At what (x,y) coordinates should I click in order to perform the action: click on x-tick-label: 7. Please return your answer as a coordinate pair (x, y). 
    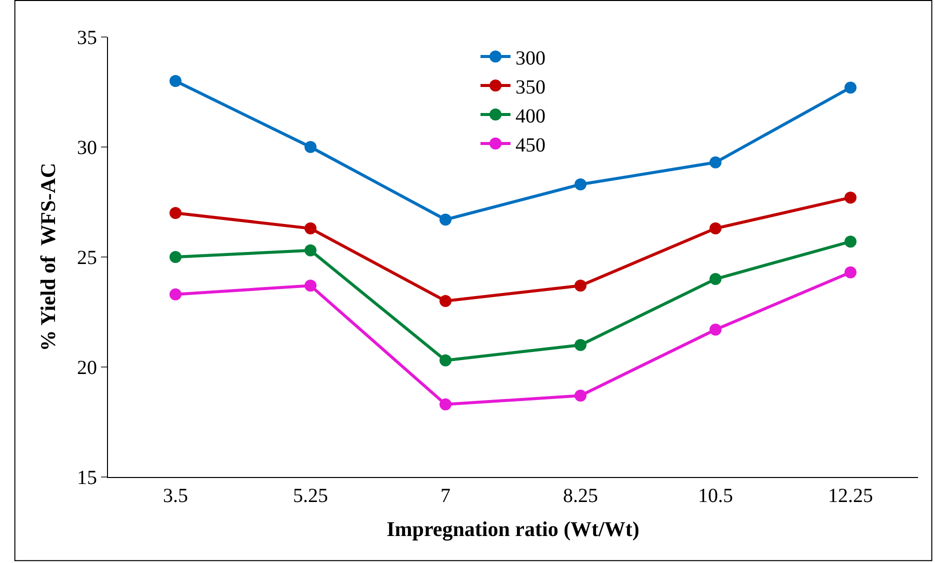
    Looking at the image, I should click on (445, 496).